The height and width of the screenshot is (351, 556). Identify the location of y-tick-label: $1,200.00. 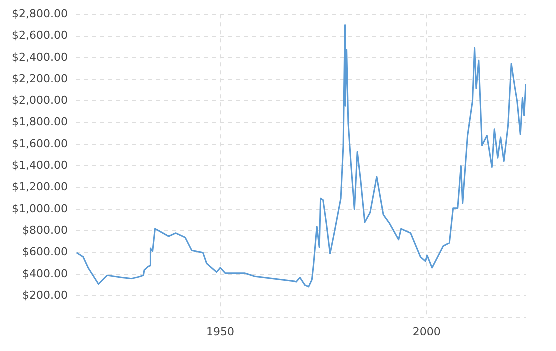
(40, 187).